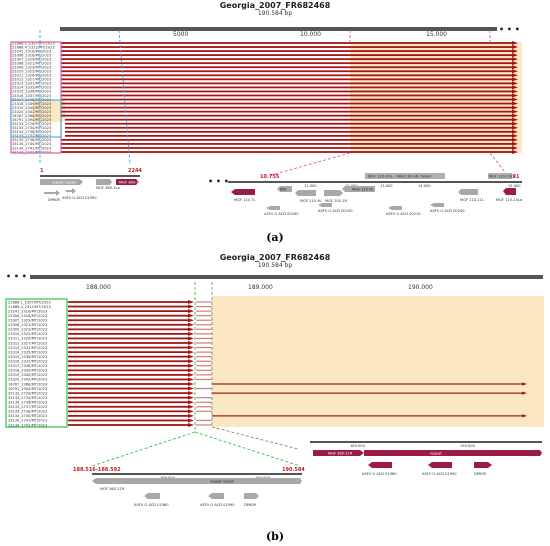 The height and width of the screenshot is (546, 550). Describe the element at coordinates (98, 287) in the screenshot. I see `panel-b-tick: 188.000` at that location.